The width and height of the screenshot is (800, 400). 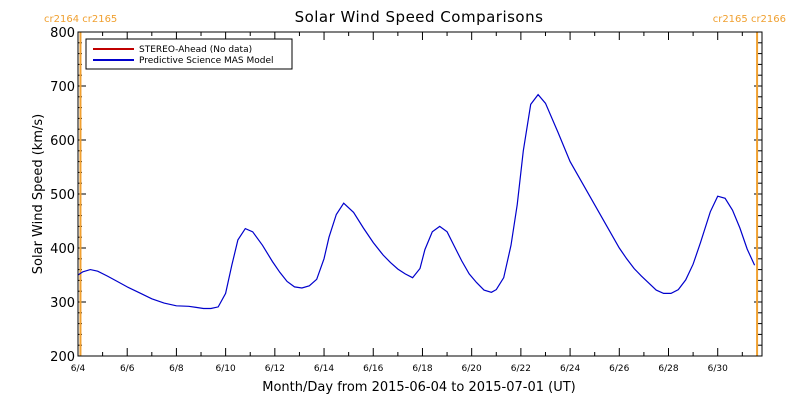 I want to click on x-tick-label: 6/30, so click(x=718, y=369).